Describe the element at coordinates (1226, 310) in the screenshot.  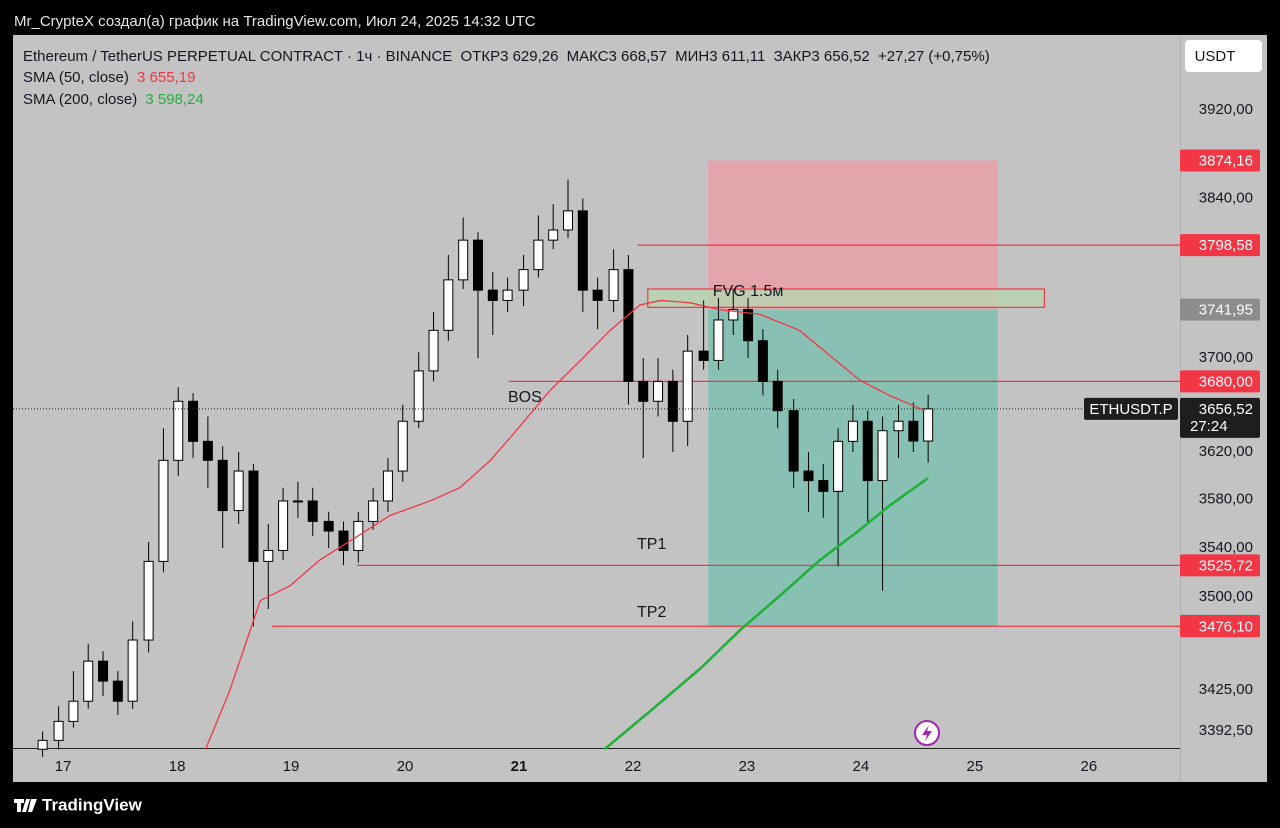
I see `price-label: 3741,95` at that location.